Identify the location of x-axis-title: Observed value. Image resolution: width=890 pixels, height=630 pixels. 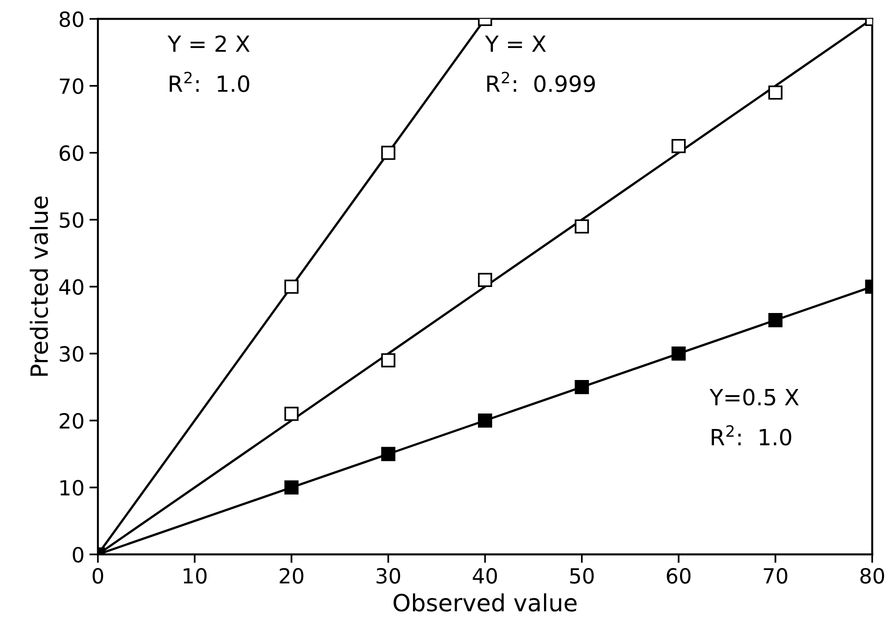
(485, 602).